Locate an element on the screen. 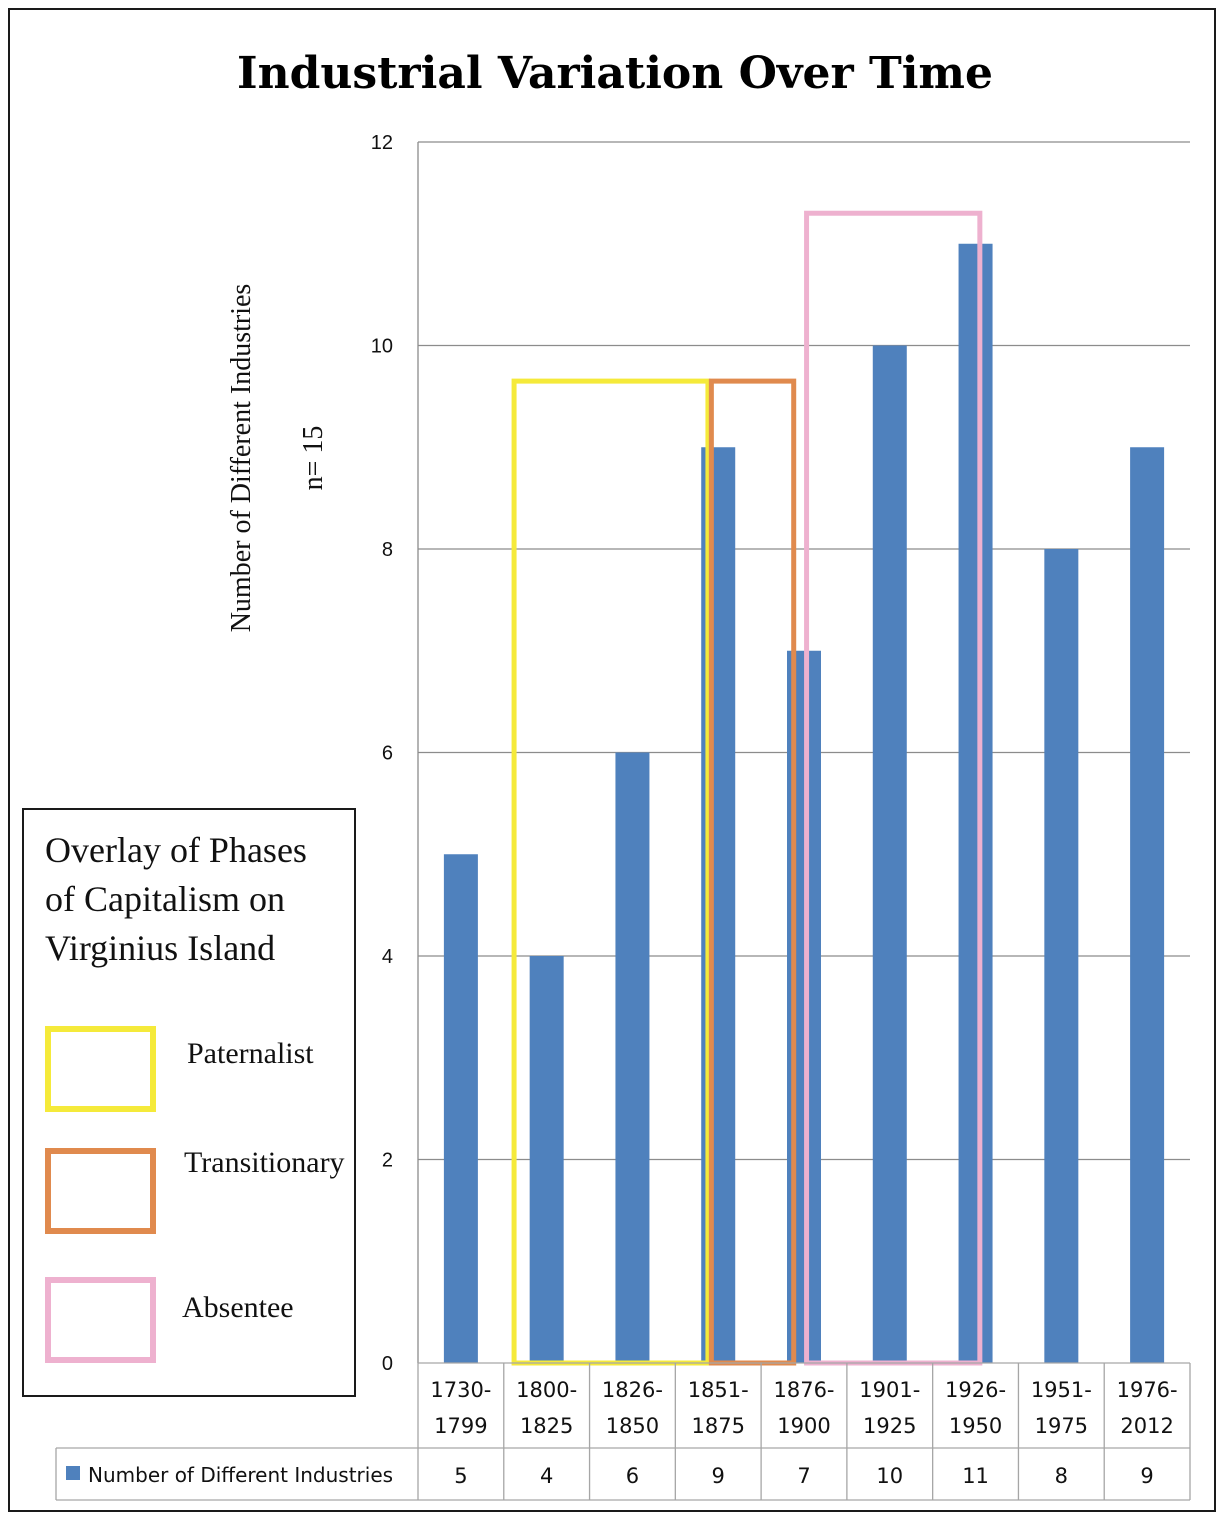 This screenshot has width=1225, height=1517. legend-item-label: Transitionary is located at coordinates (264, 1162).